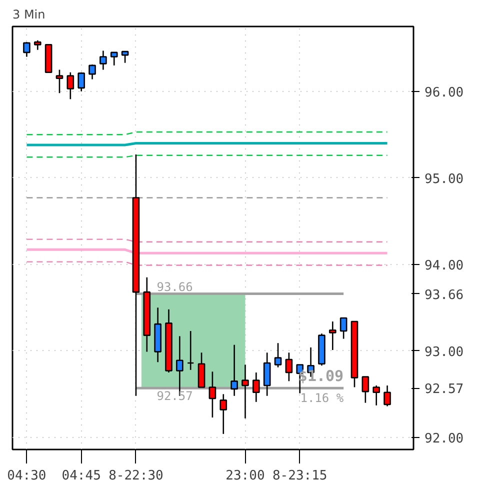 The width and height of the screenshot is (479, 486). I want to click on y-tick-label: 92.00, so click(444, 438).